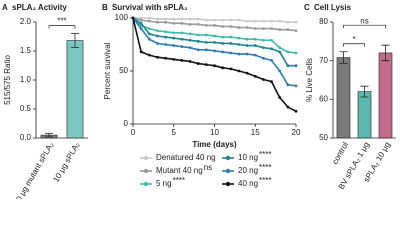 The image size is (400, 240). What do you see at coordinates (186, 157) in the screenshot?
I see `legend-label: Denatured 40 ng` at bounding box center [186, 157].